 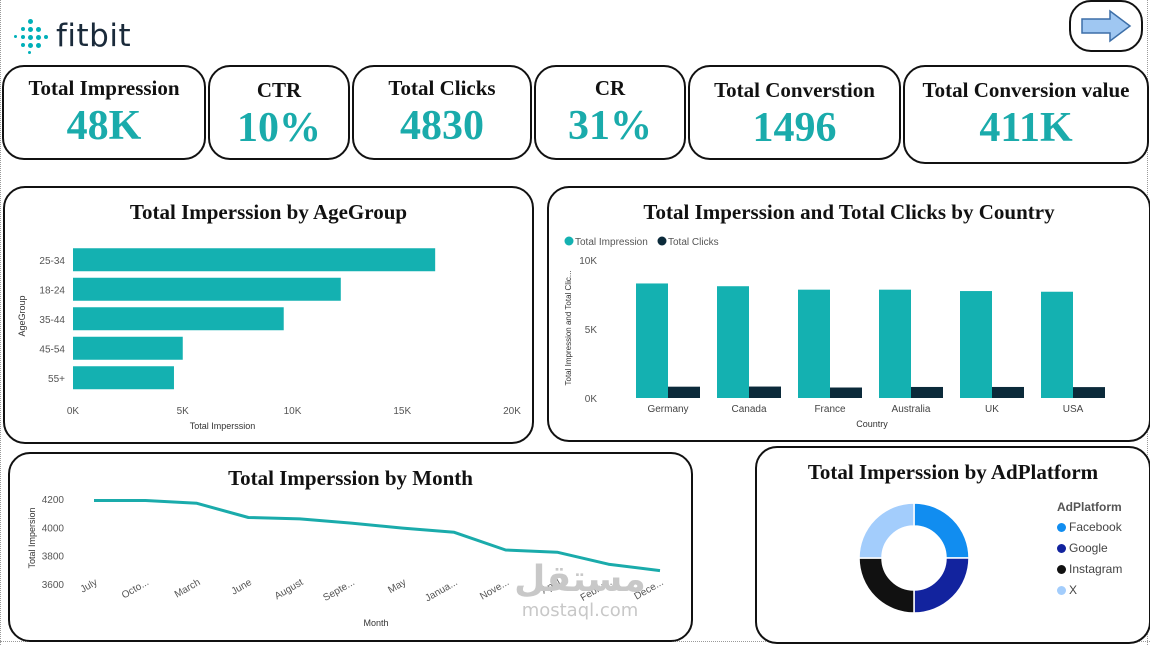 I want to click on y-axis-label: AgeGroup, so click(x=22, y=315).